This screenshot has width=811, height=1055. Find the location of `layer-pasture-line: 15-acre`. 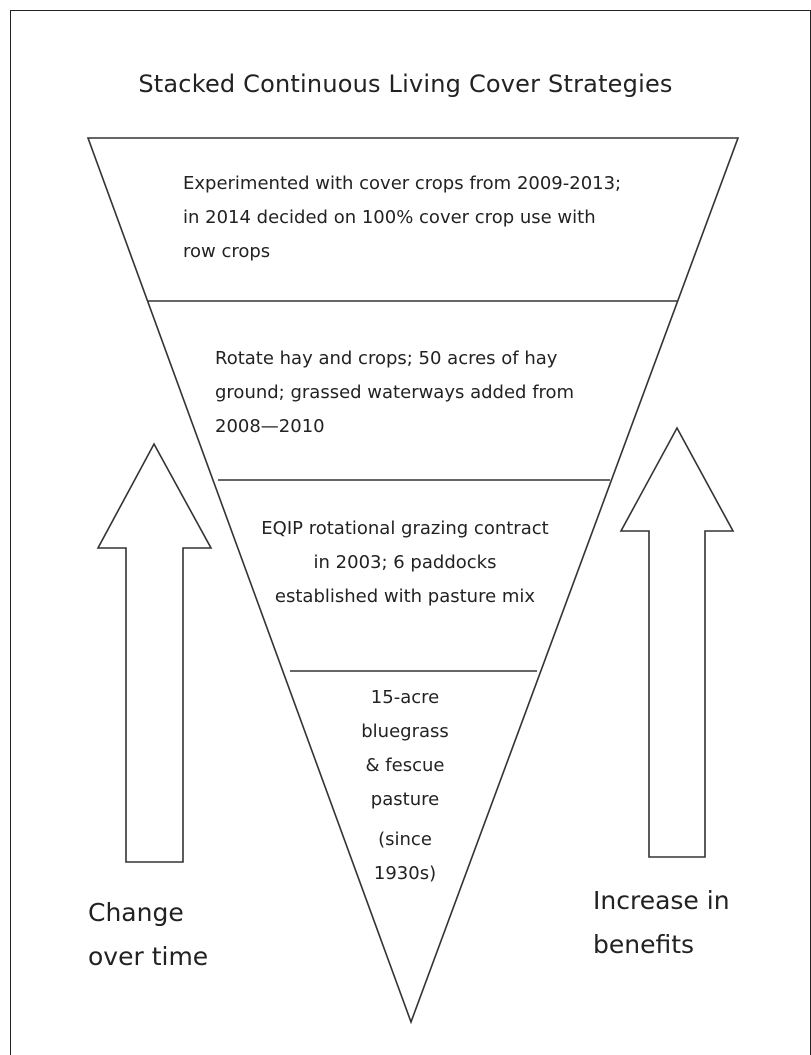

layer-pasture-line: 15-acre is located at coordinates (405, 697).